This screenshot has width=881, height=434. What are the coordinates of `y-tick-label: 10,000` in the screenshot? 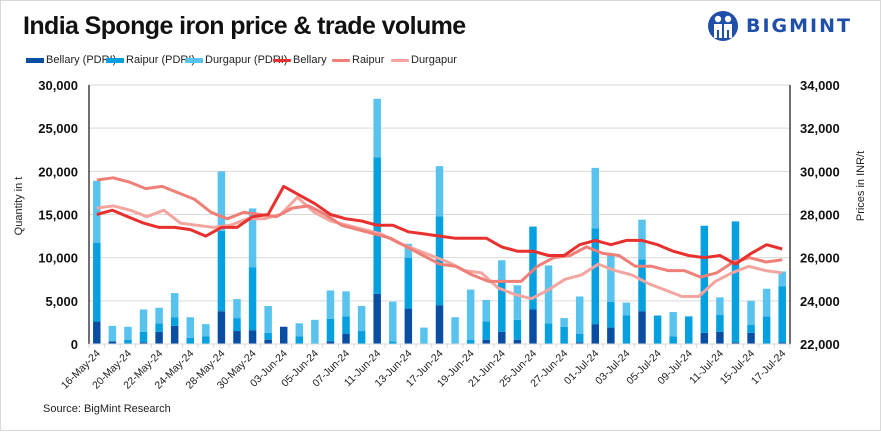 It's located at (58, 258).